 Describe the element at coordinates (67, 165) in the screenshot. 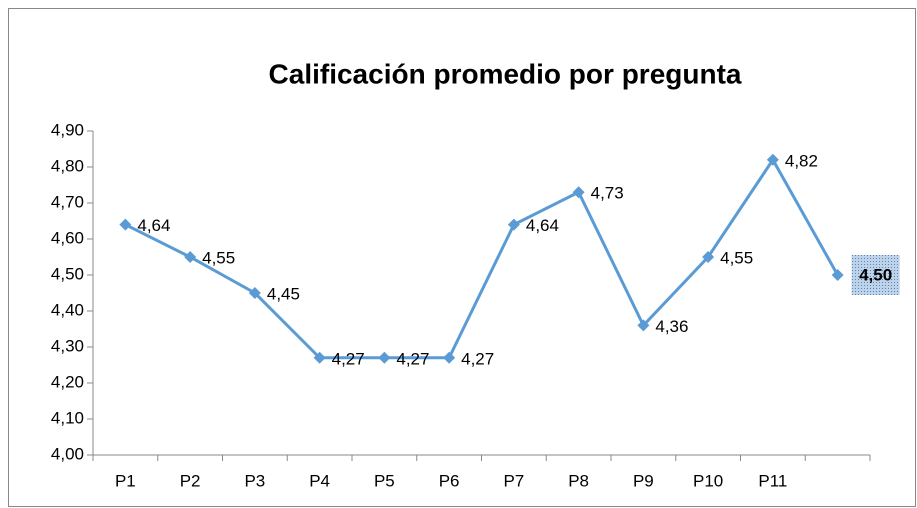

I see `y-tick-label: 4,80` at that location.